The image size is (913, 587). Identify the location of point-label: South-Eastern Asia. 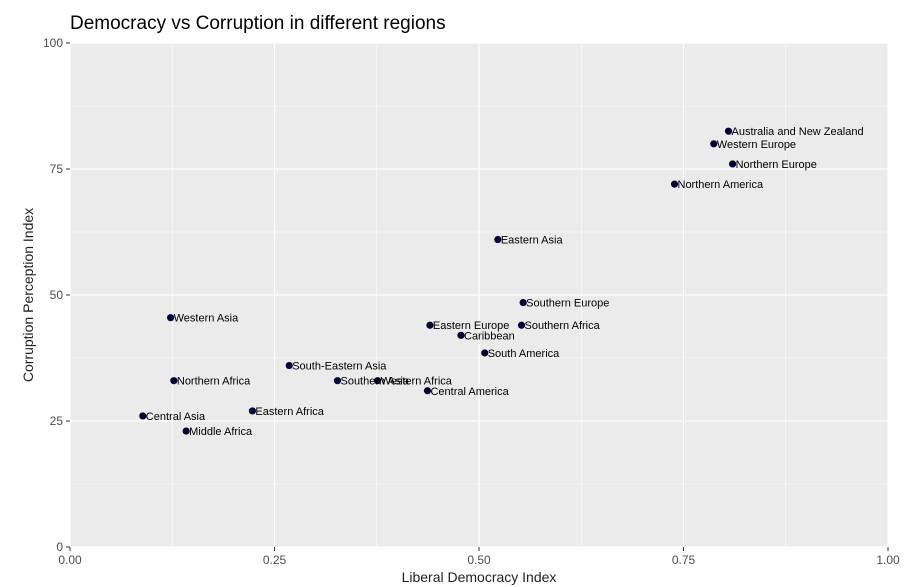
(339, 367).